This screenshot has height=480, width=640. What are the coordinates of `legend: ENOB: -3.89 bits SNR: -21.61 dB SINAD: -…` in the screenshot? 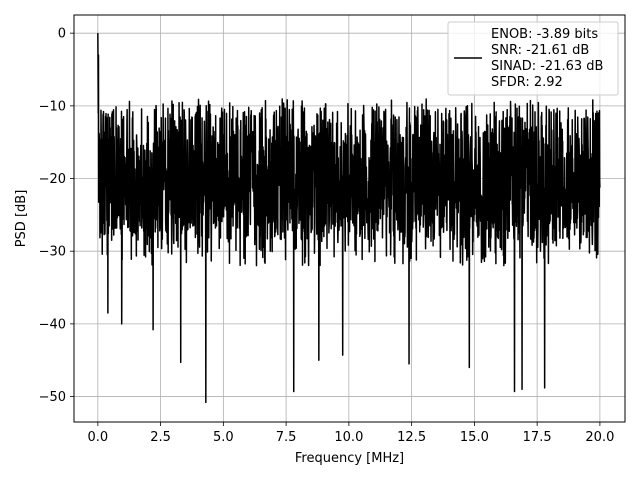 It's located at (533, 58).